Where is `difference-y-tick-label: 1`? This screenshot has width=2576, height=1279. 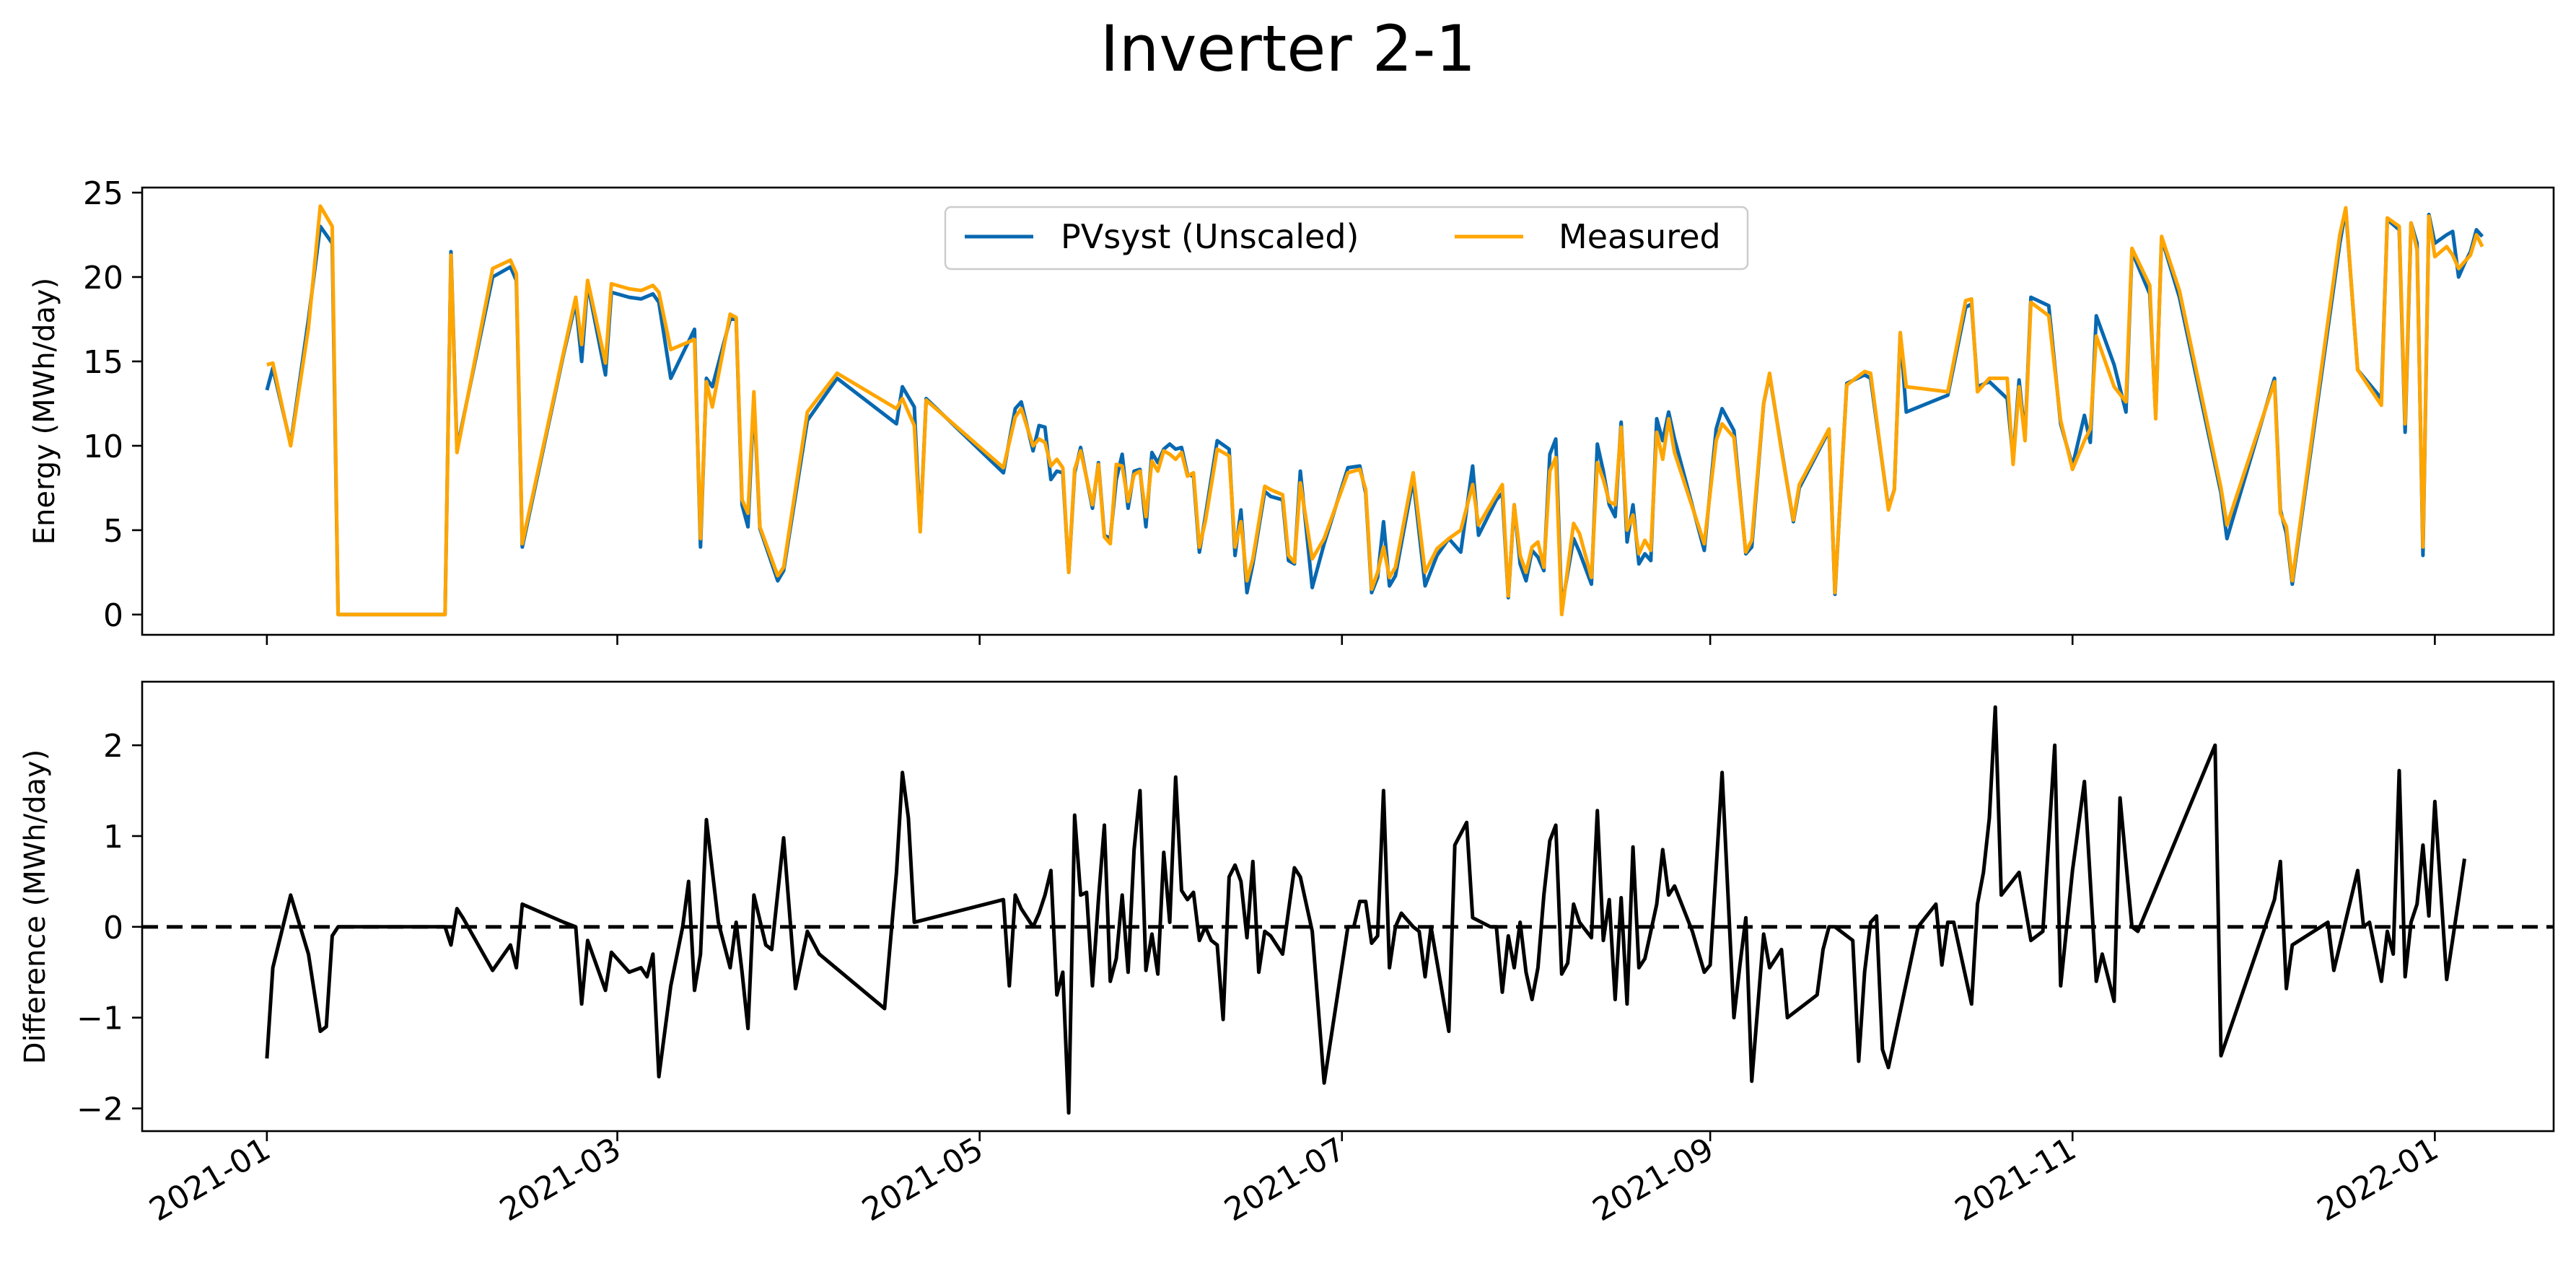 difference-y-tick-label: 1 is located at coordinates (113, 837).